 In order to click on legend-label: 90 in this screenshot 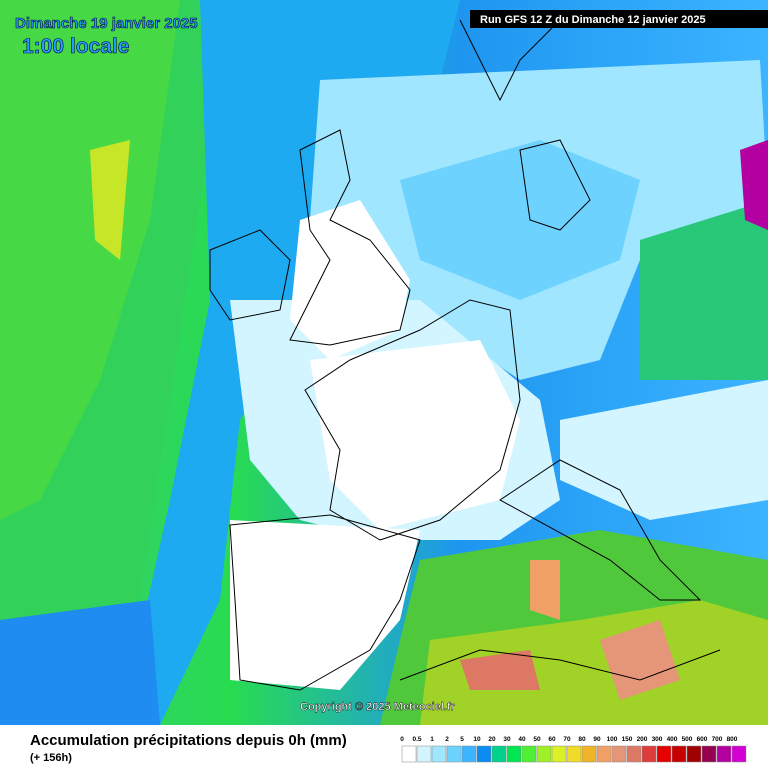, I will do `click(597, 739)`.